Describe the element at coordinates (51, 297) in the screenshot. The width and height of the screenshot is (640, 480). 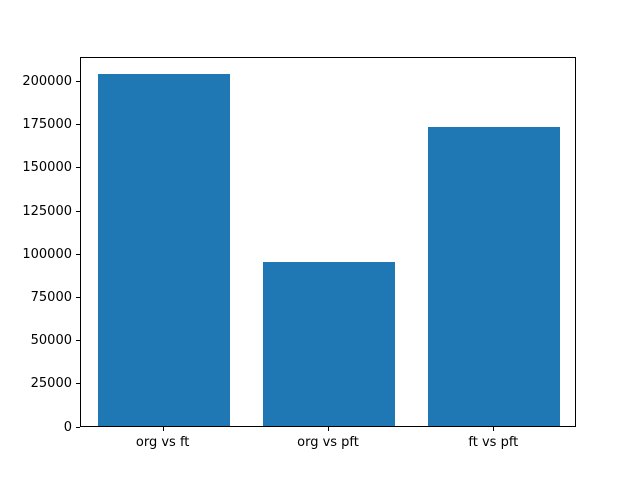
I see `y-tick-label: 75000` at that location.